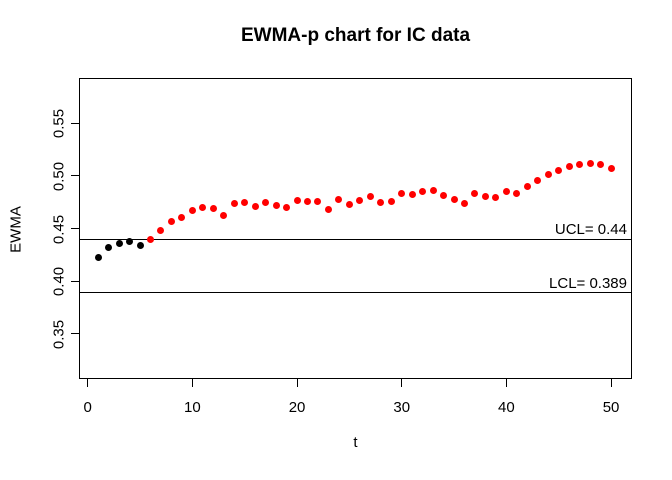  Describe the element at coordinates (297, 407) in the screenshot. I see `x-tick-label: 20` at that location.